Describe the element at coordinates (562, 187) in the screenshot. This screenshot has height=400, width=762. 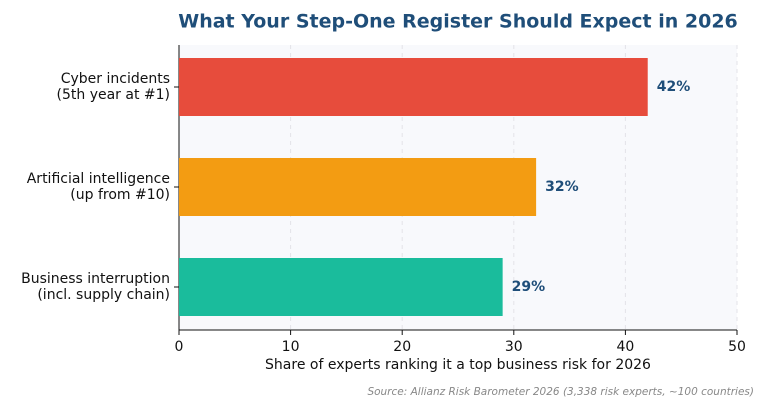
I see `value-label: 32%` at that location.